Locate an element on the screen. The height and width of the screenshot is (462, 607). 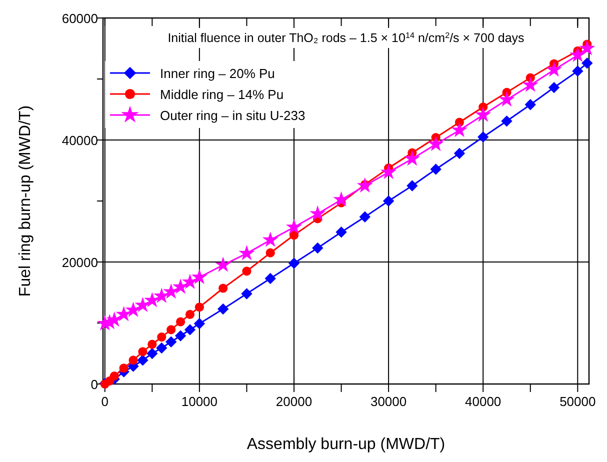
x-tick-label: 50000 is located at coordinates (578, 401).